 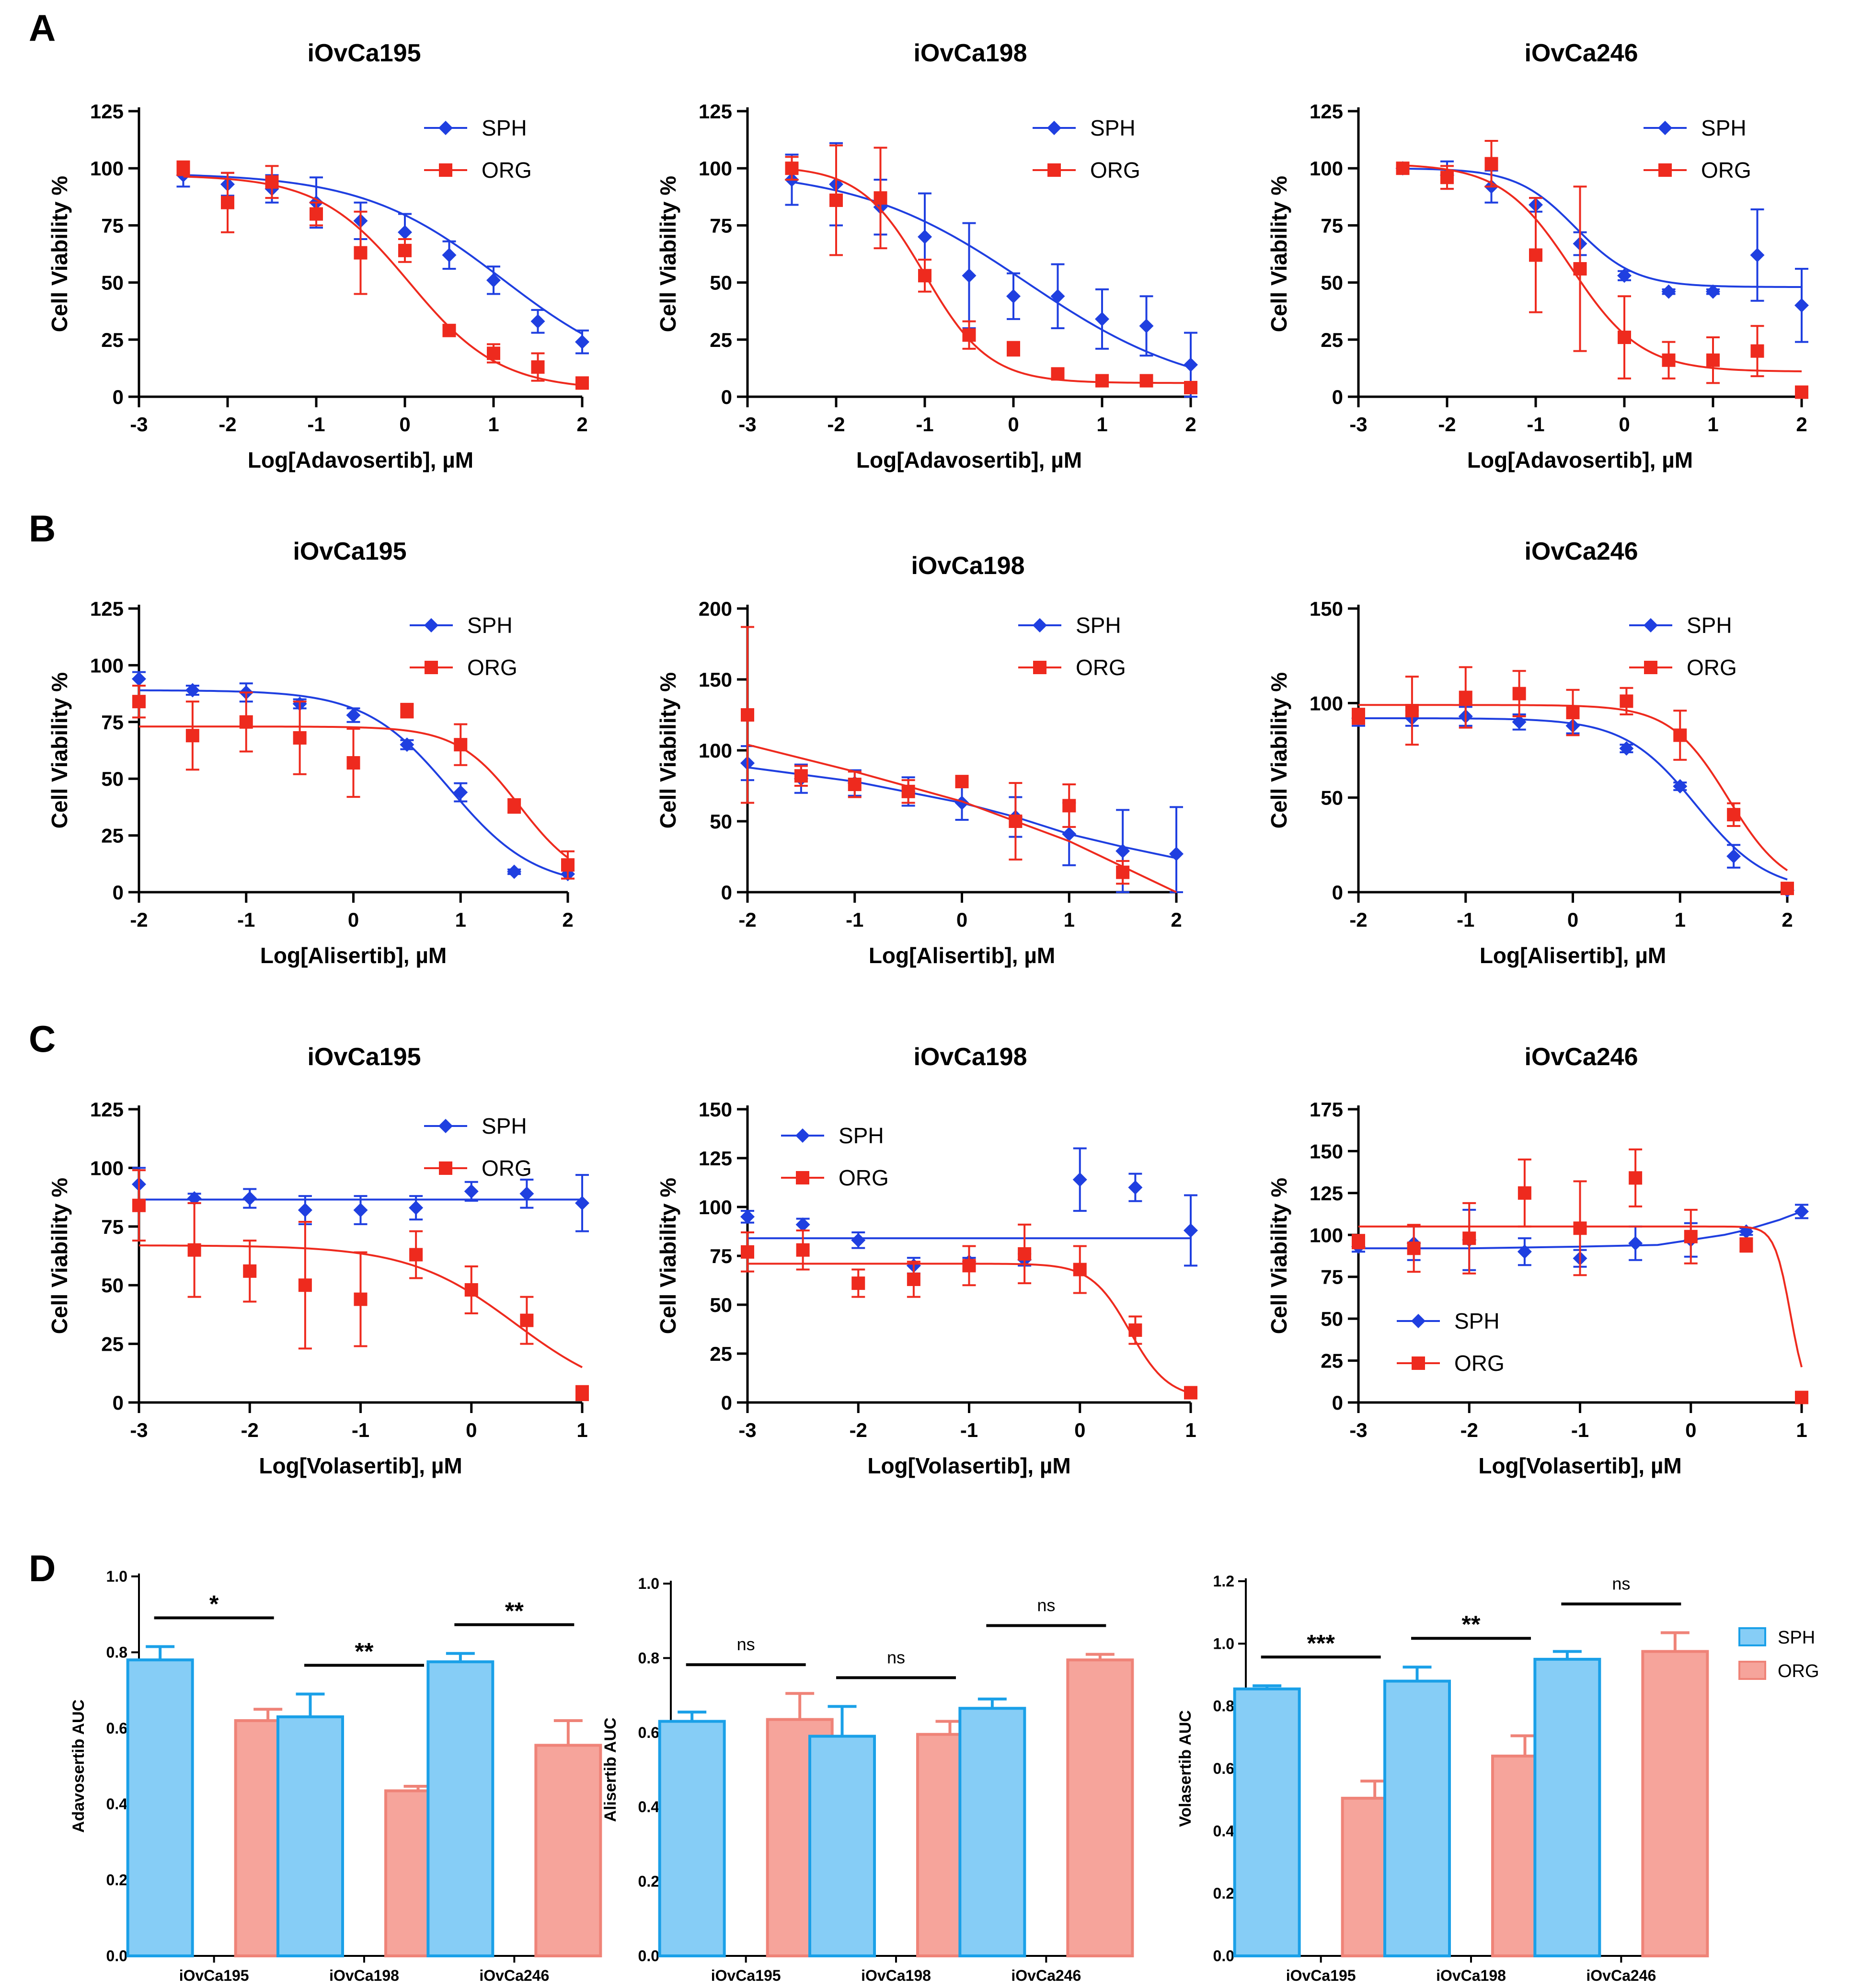 What do you see at coordinates (1224, 1831) in the screenshot?
I see `y-tick-label: 0.4` at bounding box center [1224, 1831].